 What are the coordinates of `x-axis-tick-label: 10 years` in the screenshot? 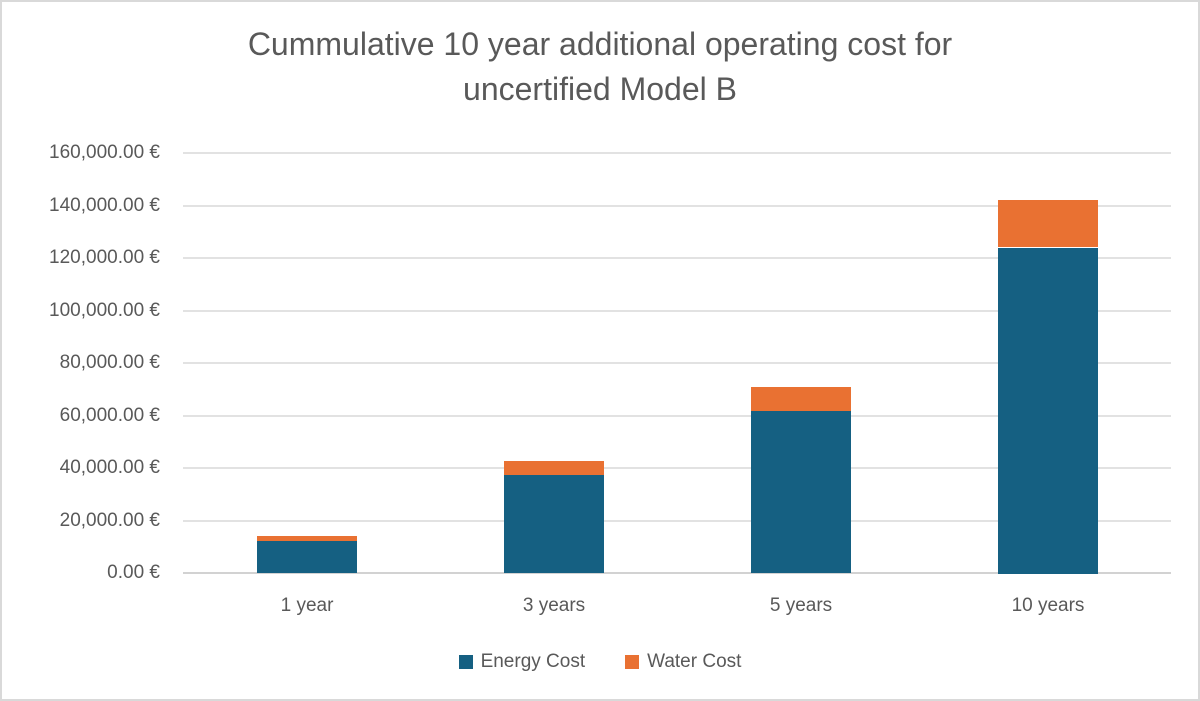 It's located at (1048, 605).